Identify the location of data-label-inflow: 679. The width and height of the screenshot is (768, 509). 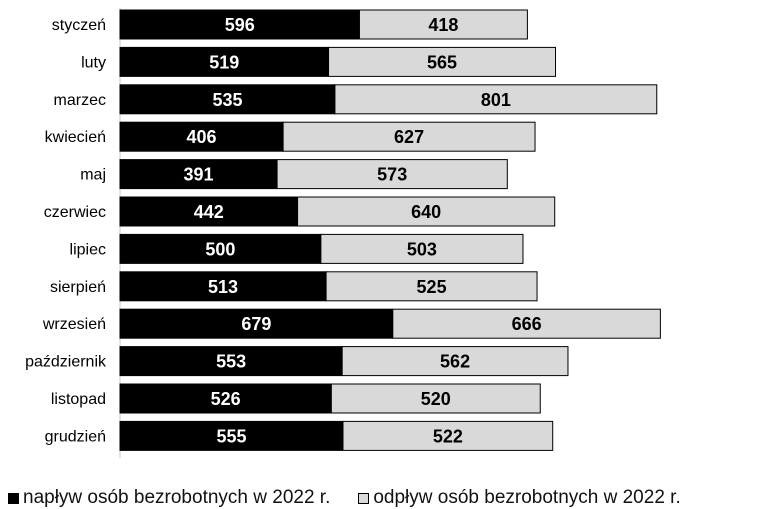
(256, 324).